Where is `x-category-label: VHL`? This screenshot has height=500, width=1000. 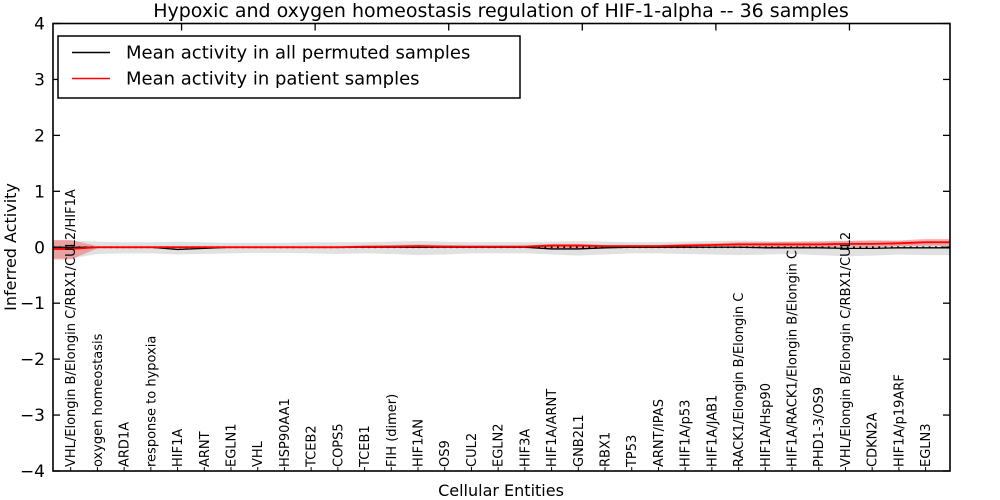 x-category-label: VHL is located at coordinates (258, 453).